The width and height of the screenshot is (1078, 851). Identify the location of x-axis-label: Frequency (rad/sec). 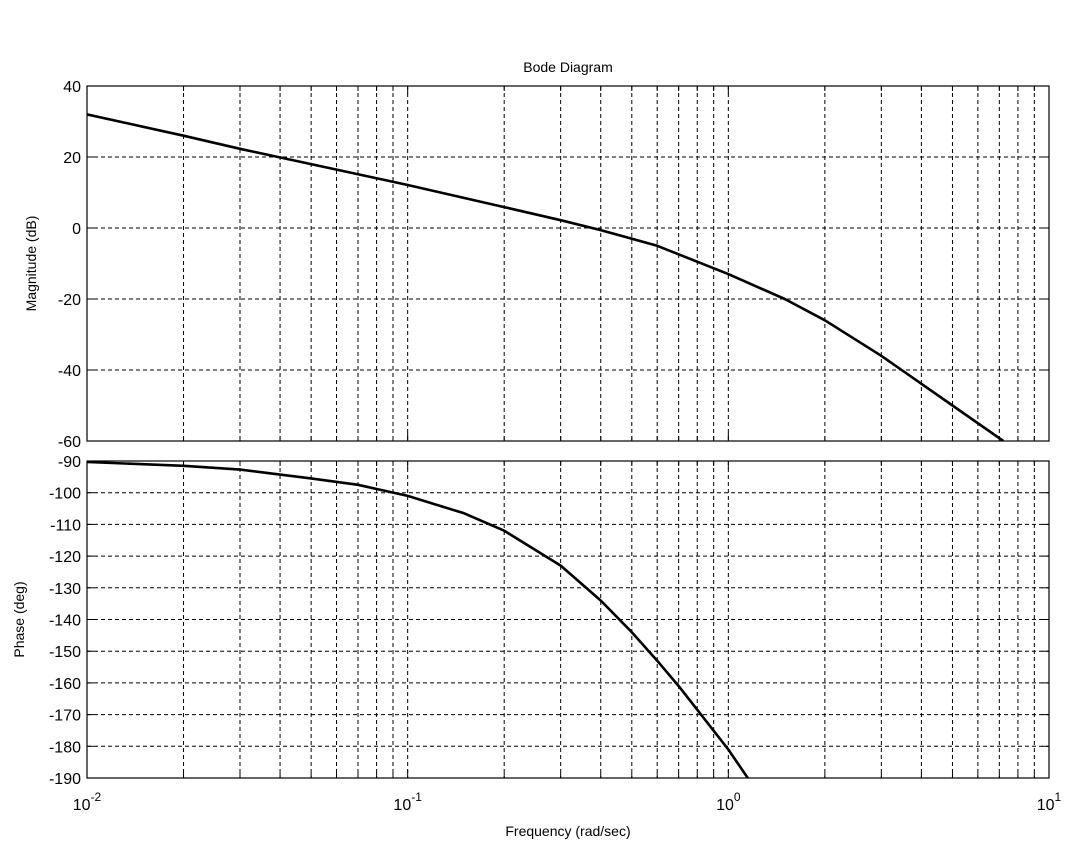
(567, 831).